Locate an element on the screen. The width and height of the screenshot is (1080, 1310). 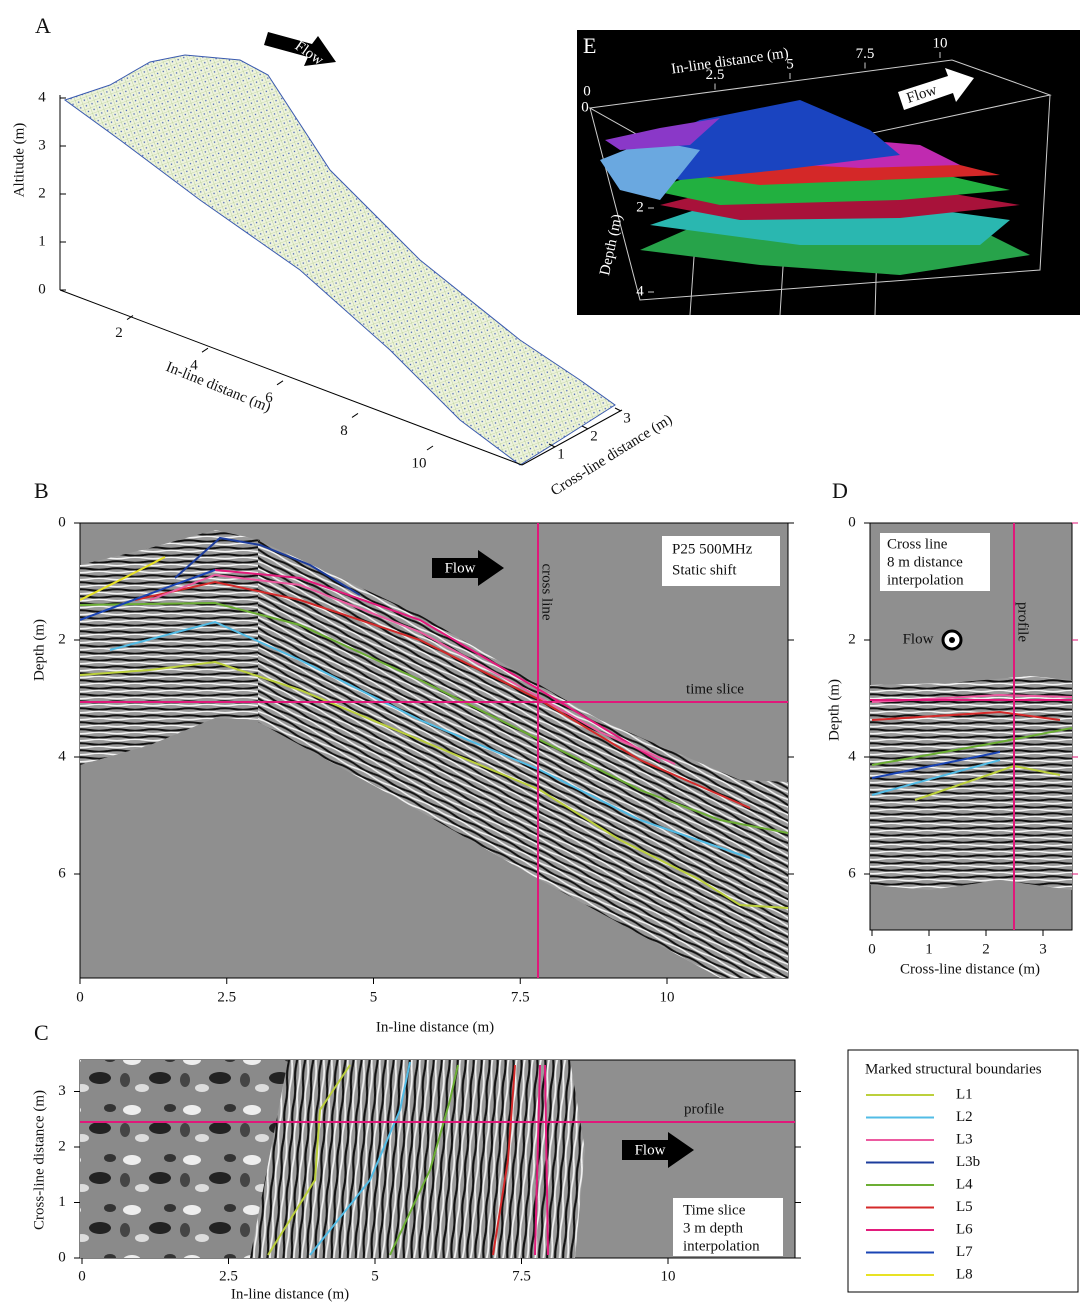
legend-label: L2 is located at coordinates (964, 1117).